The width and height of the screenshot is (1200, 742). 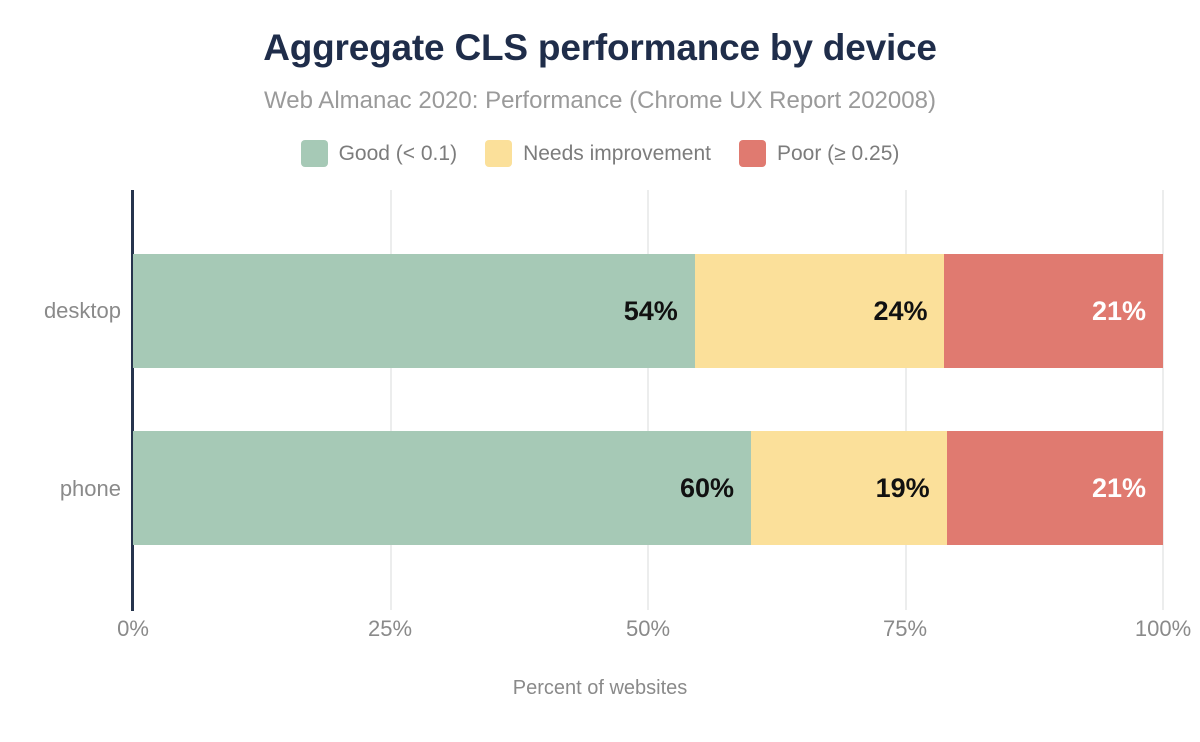 I want to click on legend-item-needs-improvement: Needs improvement, so click(x=598, y=153).